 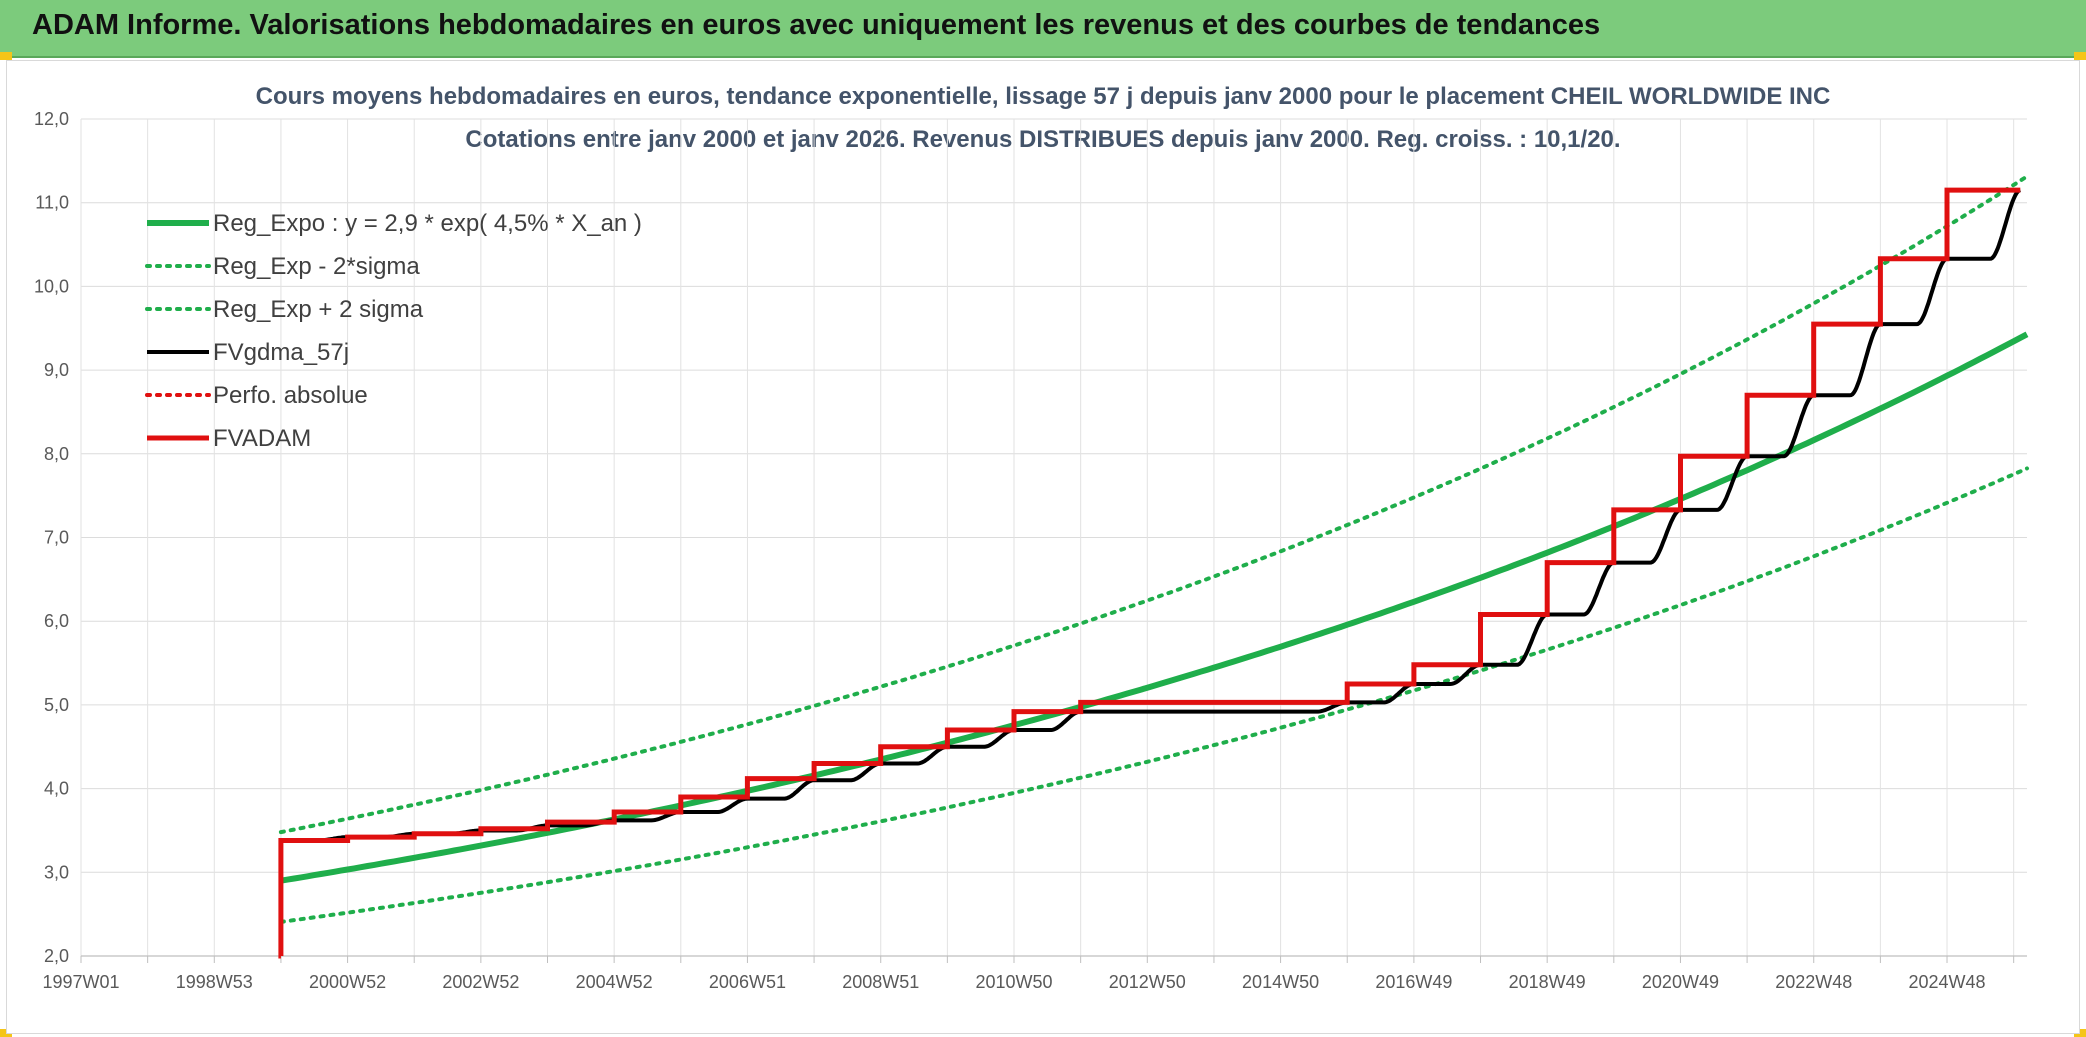 I want to click on x-tick-label: 2008W51, so click(x=880, y=982).